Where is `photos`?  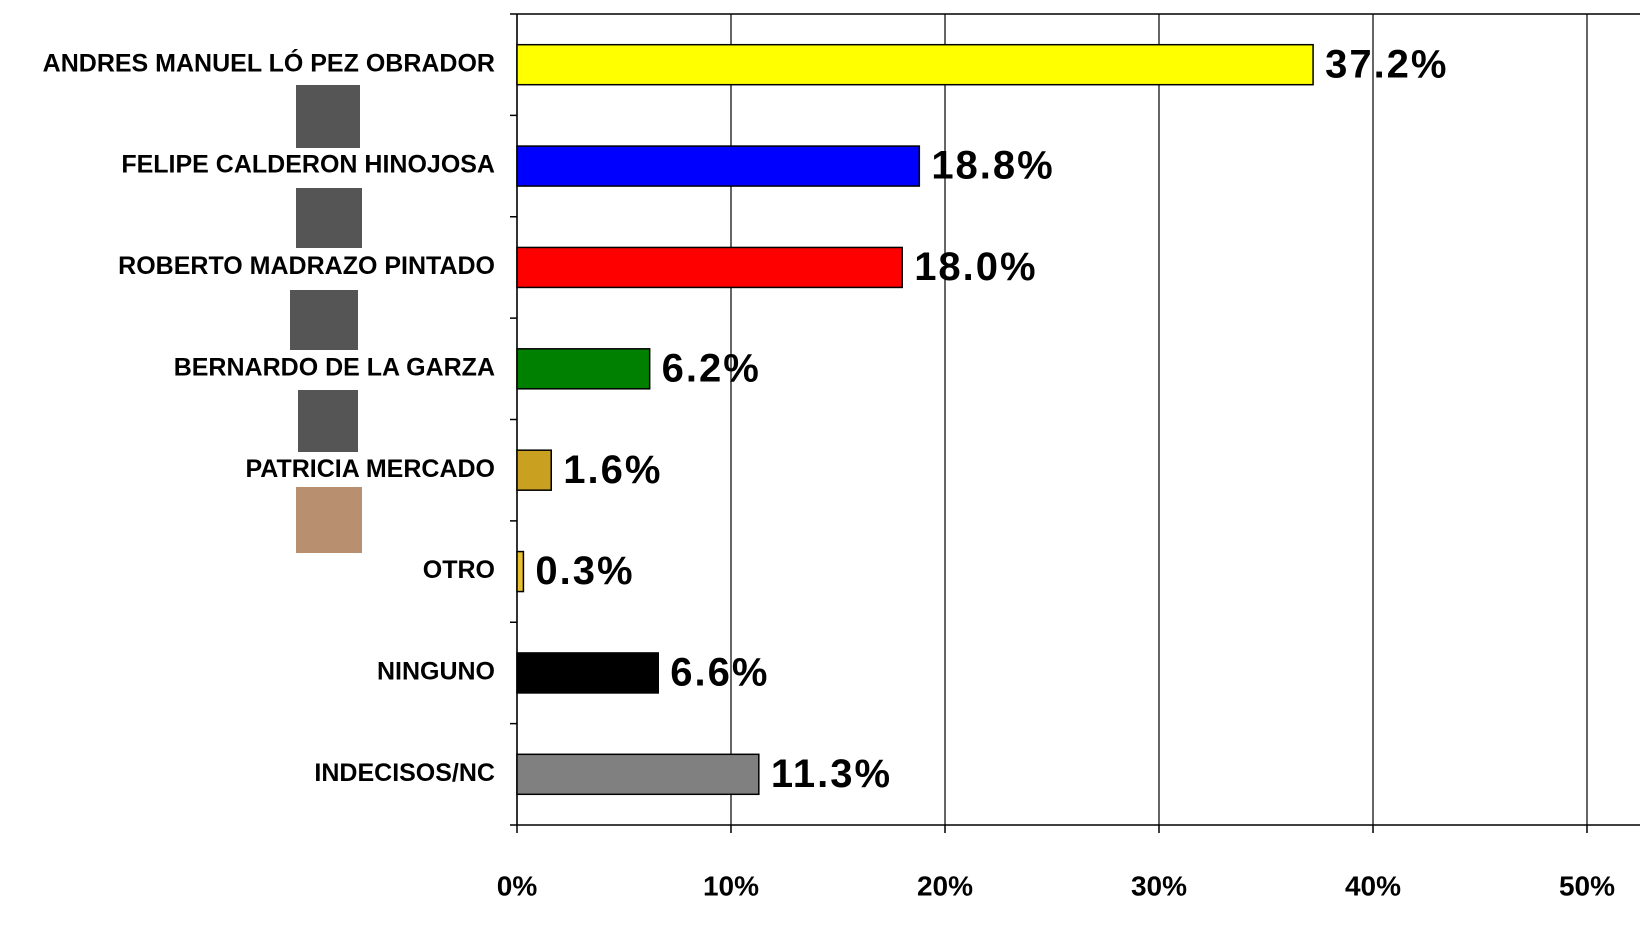 photos is located at coordinates (326, 319).